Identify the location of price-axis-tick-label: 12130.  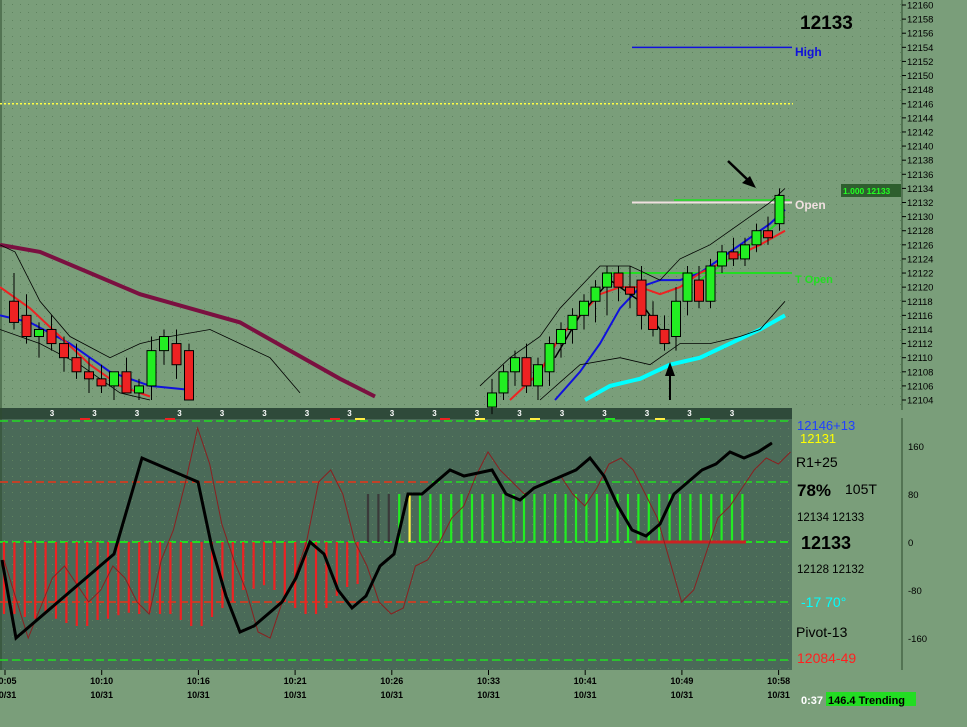
(920, 217).